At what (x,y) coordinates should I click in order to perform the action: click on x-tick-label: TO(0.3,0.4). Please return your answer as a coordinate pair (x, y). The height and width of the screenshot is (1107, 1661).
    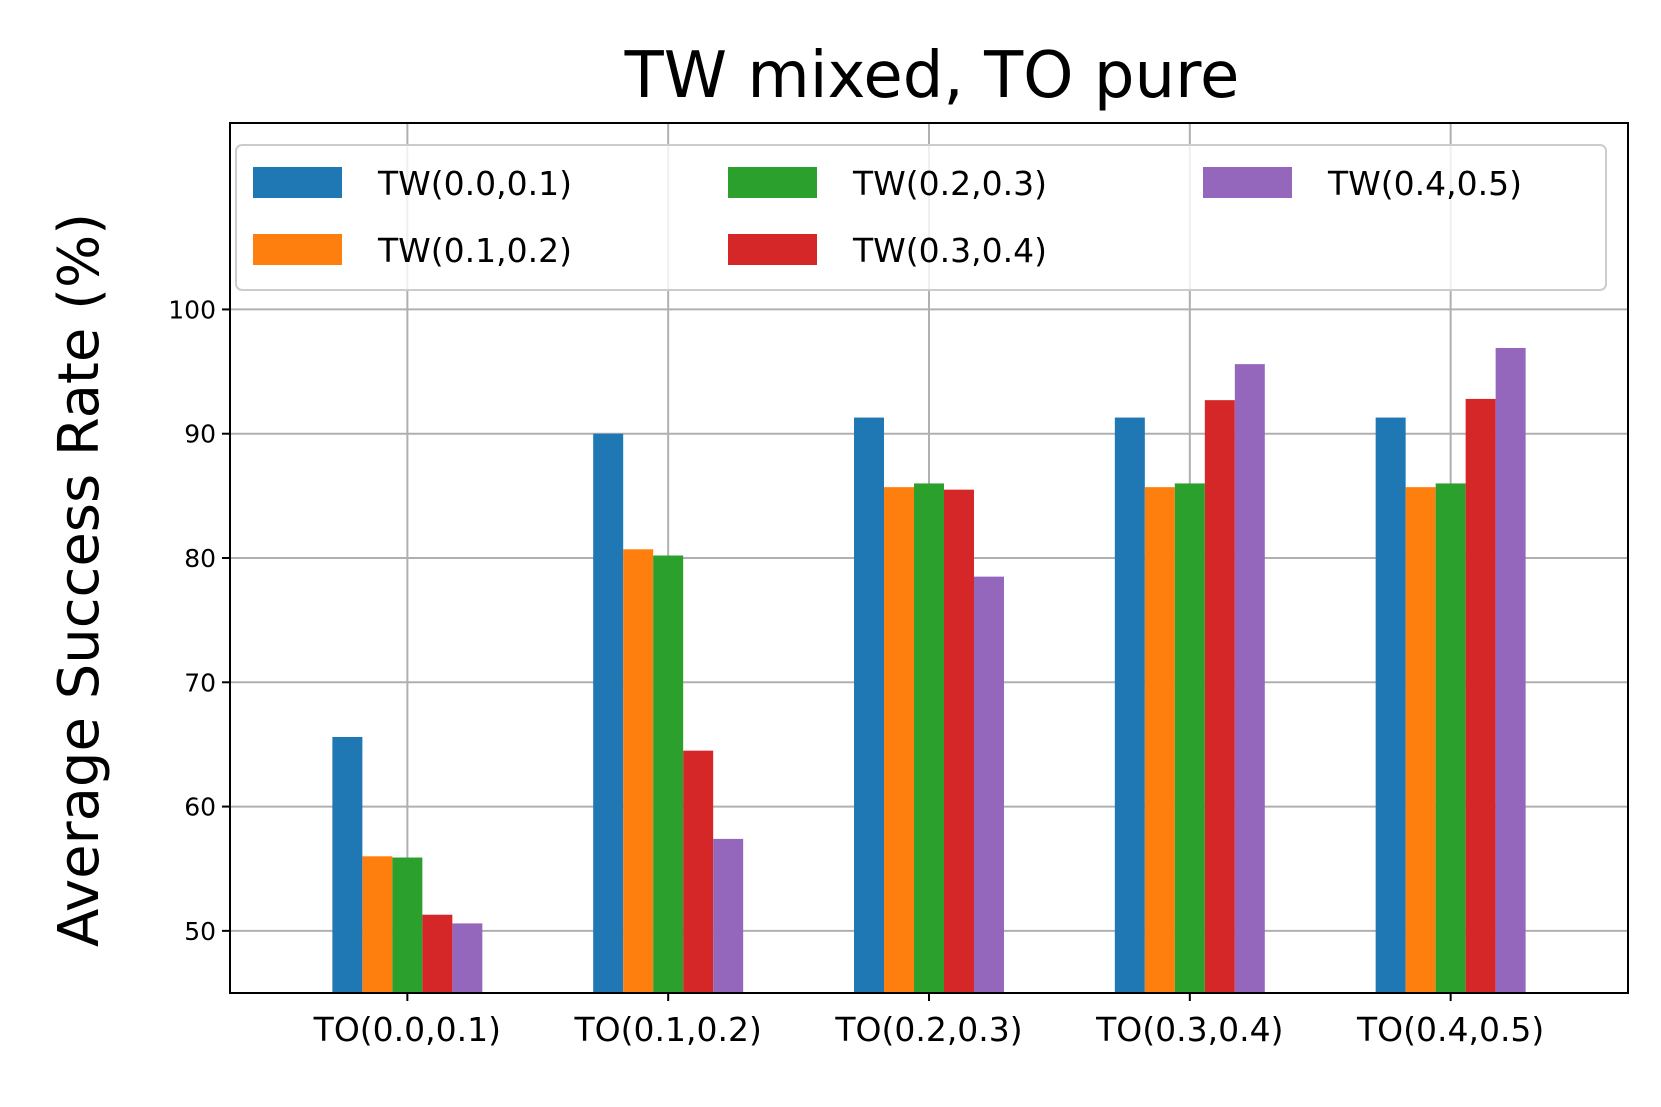
    Looking at the image, I should click on (1189, 1029).